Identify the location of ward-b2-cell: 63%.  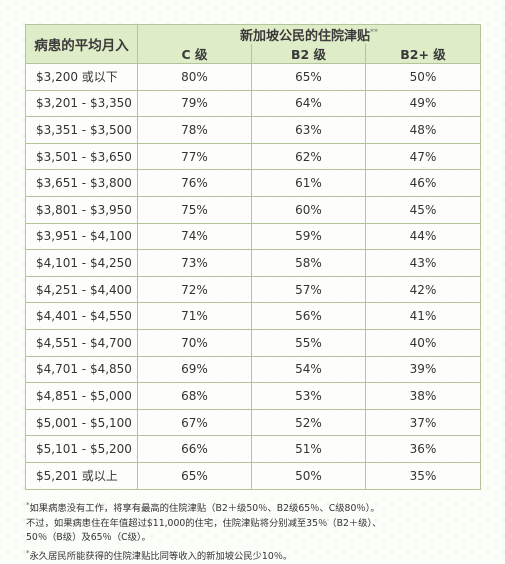
(308, 130).